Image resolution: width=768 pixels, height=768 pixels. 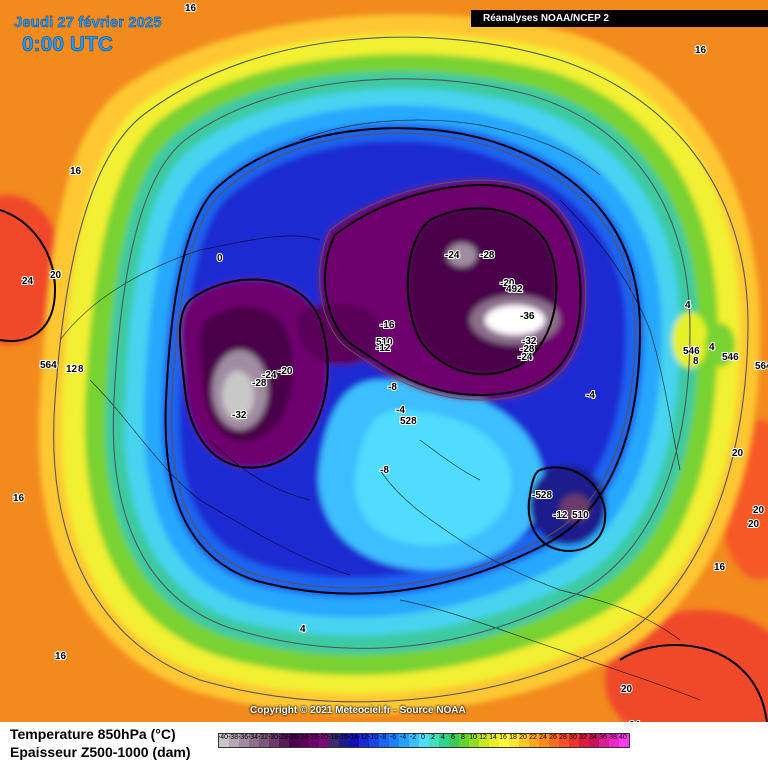 What do you see at coordinates (408, 421) in the screenshot?
I see `map-value-label: 528` at bounding box center [408, 421].